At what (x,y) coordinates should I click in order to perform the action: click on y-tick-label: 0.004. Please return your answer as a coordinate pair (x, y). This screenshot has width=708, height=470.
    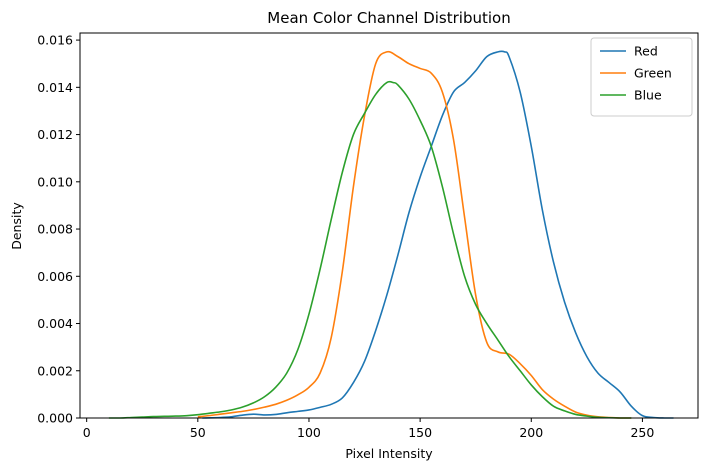
    Looking at the image, I should click on (55, 323).